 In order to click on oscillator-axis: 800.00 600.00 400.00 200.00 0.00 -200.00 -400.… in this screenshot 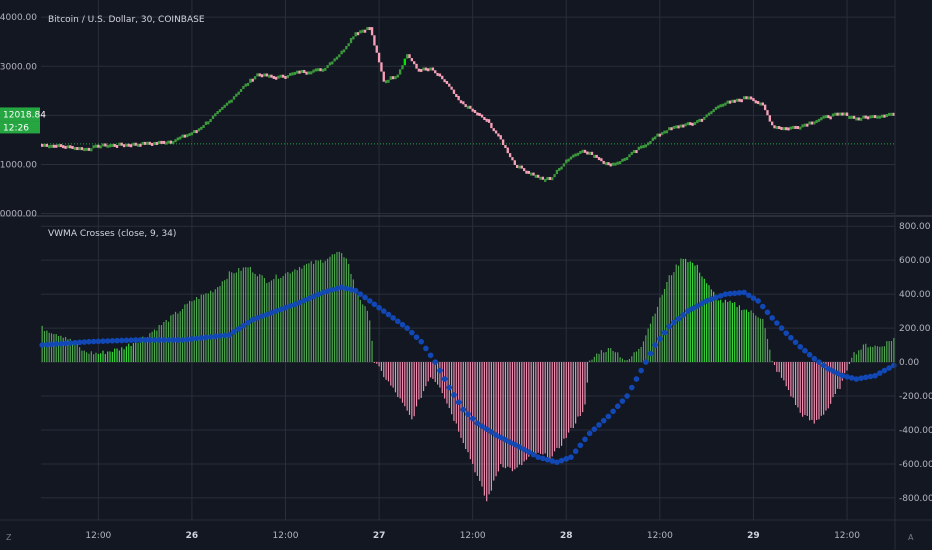, I will do `click(915, 363)`.